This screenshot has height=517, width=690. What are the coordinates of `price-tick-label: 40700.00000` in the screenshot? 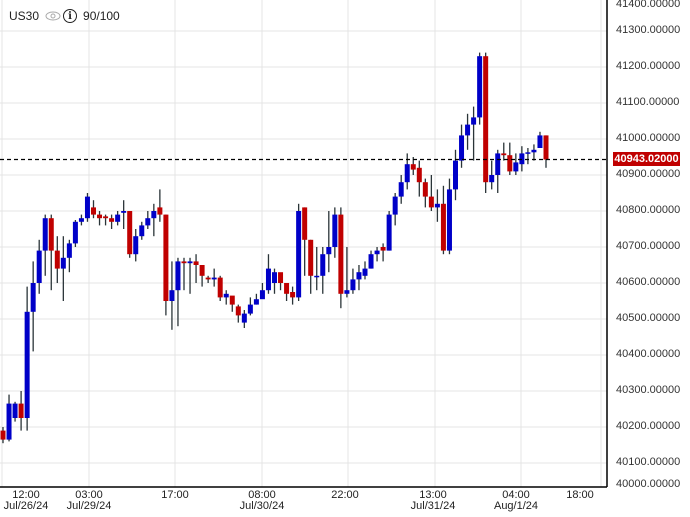 It's located at (648, 246).